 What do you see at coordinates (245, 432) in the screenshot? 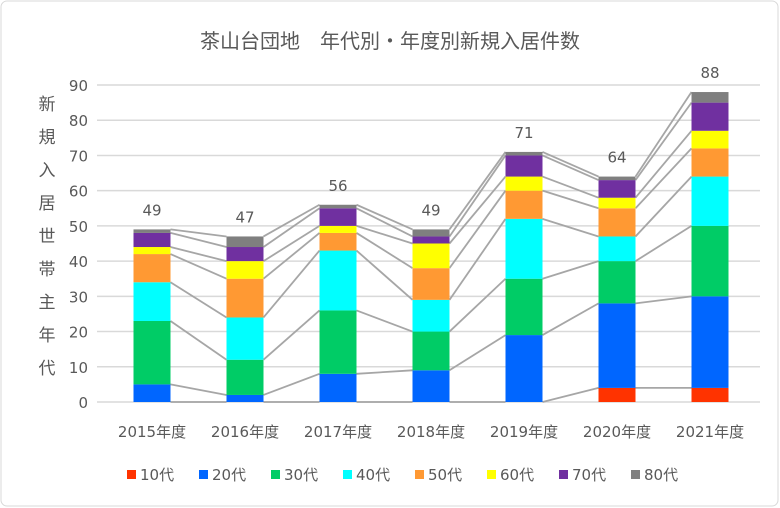
I see `x-tick-label: 2016年度` at bounding box center [245, 432].